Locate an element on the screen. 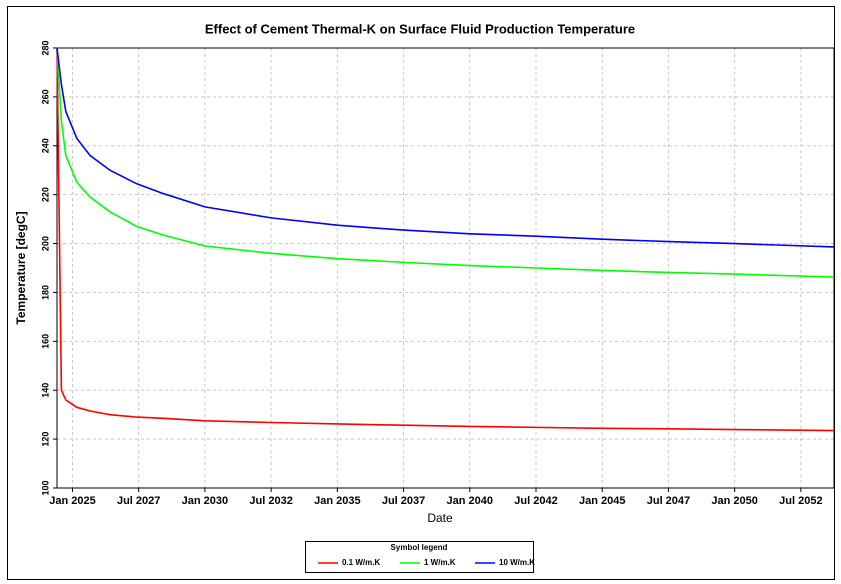 This screenshot has height=584, width=841. x-tick-label: Jan 2025 is located at coordinates (72, 501).